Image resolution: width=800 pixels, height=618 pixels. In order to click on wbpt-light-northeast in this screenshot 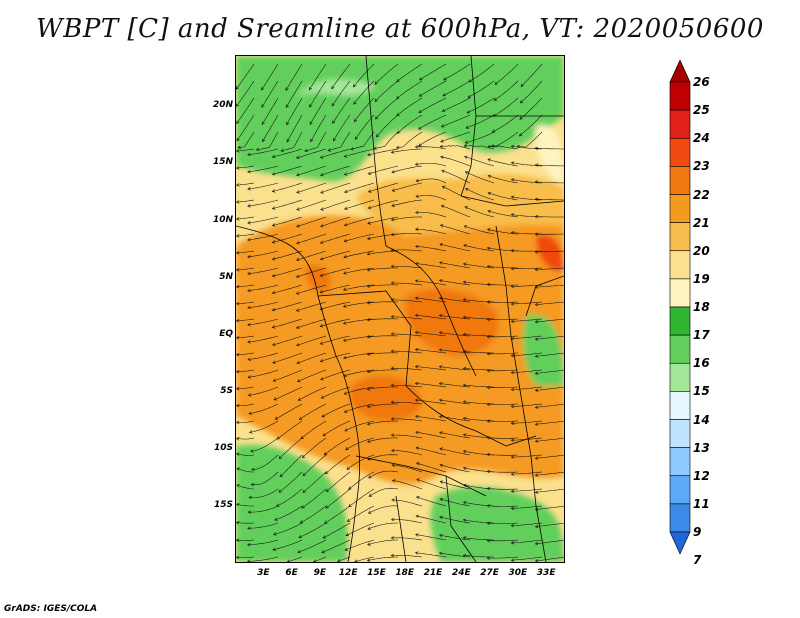, I will do `click(549, 155)`.